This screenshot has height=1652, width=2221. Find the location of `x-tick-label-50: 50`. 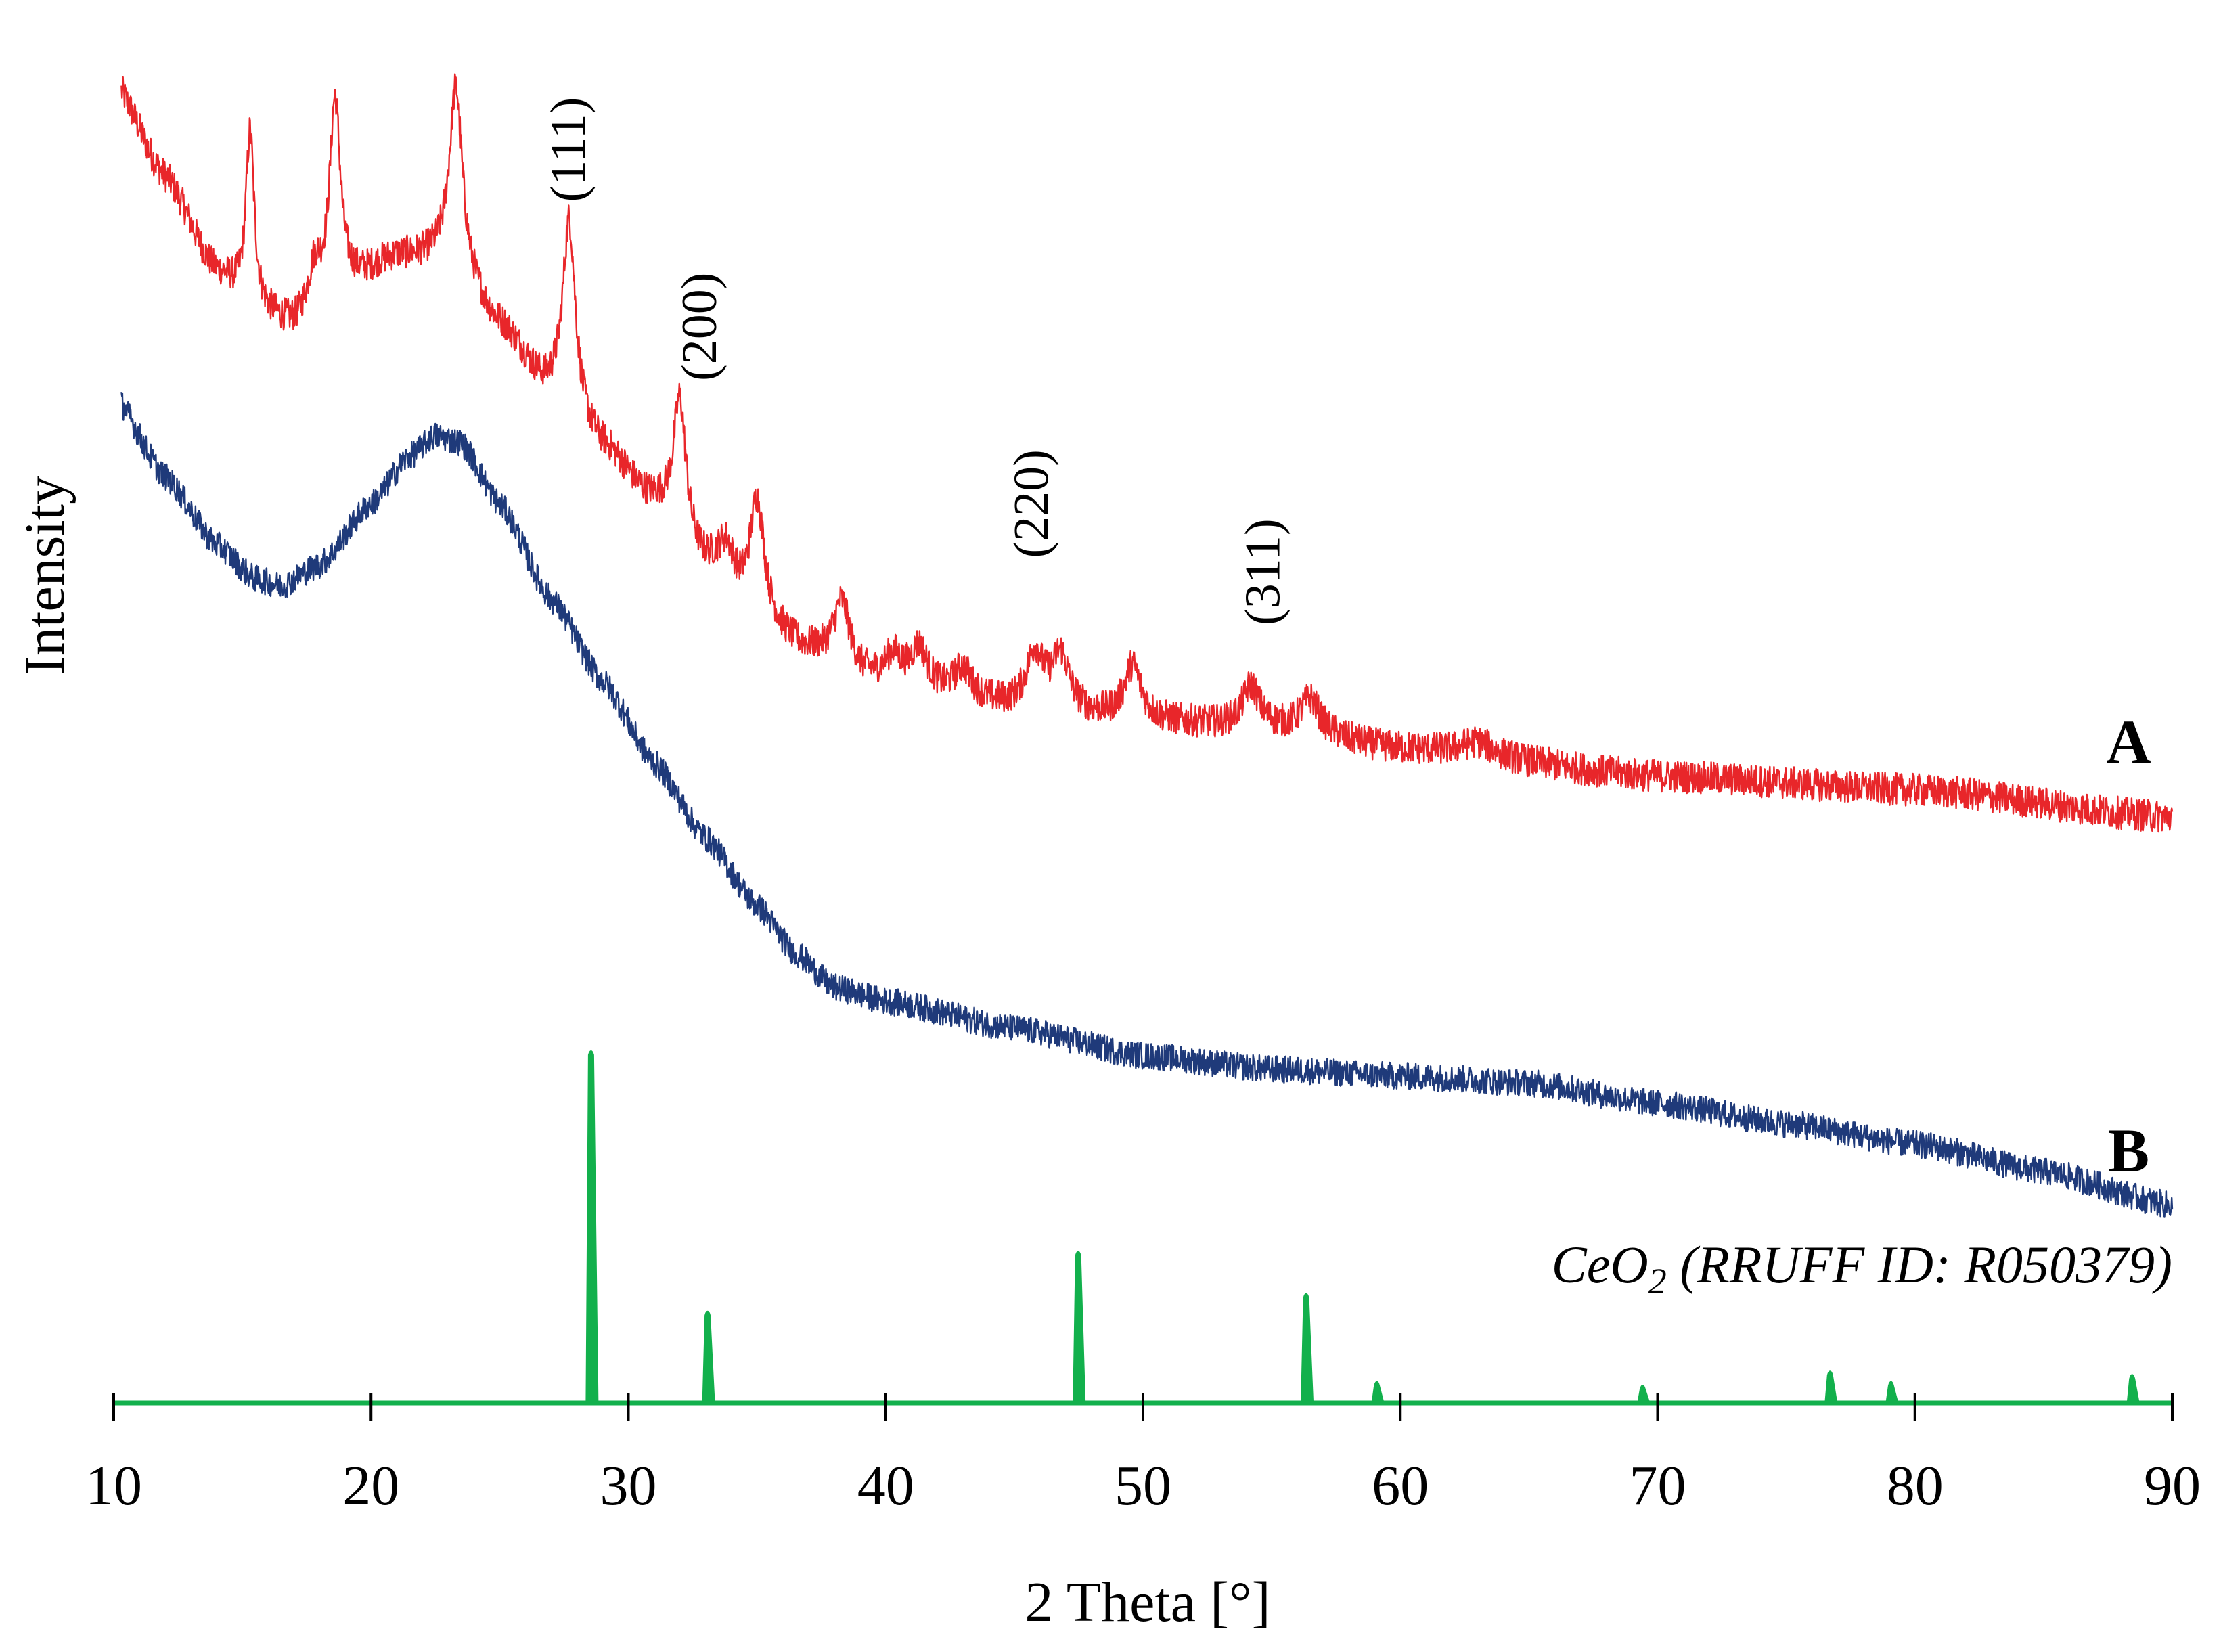

x-tick-label-50: 50 is located at coordinates (1143, 1485).